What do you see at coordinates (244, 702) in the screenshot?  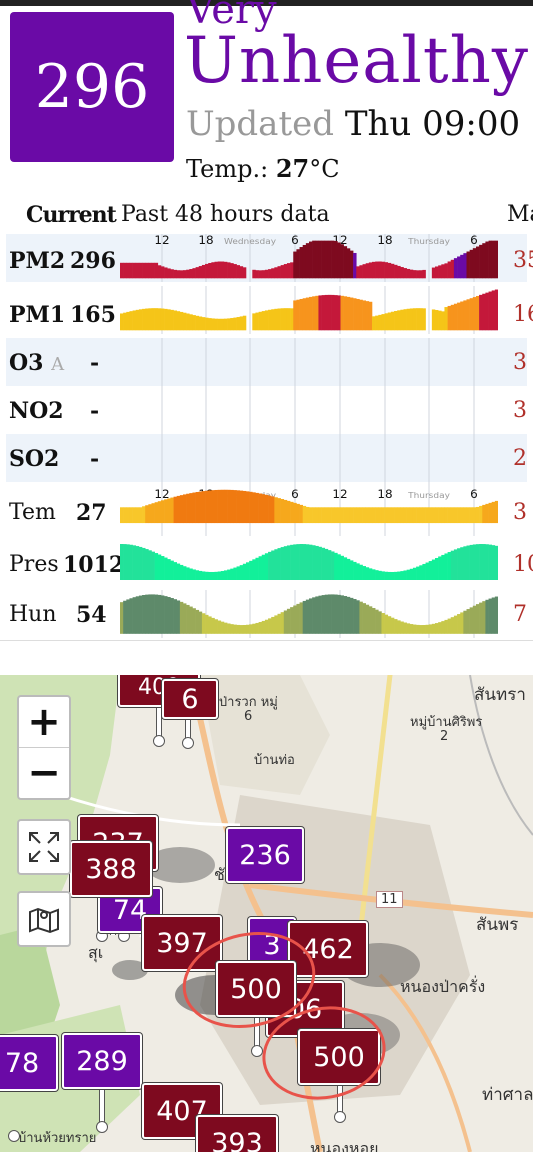 I see `map-label: นป่ารวก หมู่` at bounding box center [244, 702].